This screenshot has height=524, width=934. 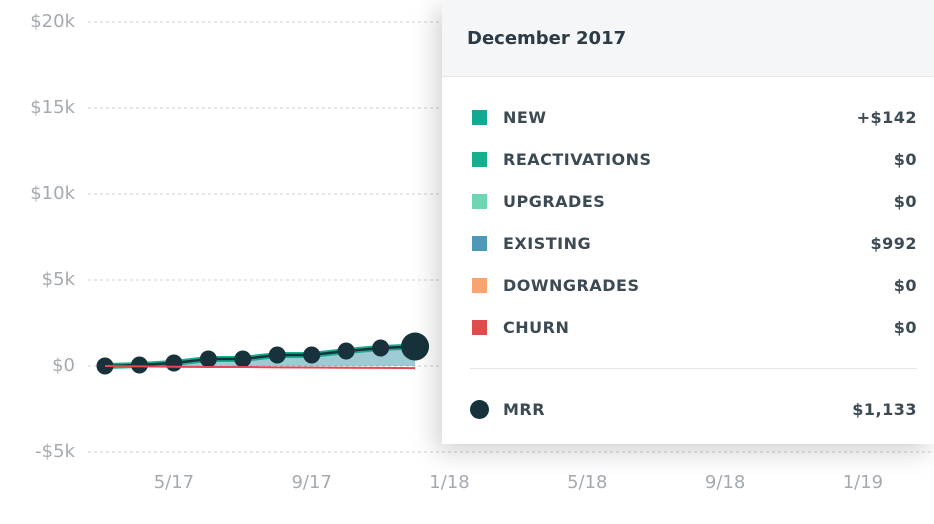 I want to click on tooltip-row: REACTIVATIONS $0, so click(x=694, y=159).